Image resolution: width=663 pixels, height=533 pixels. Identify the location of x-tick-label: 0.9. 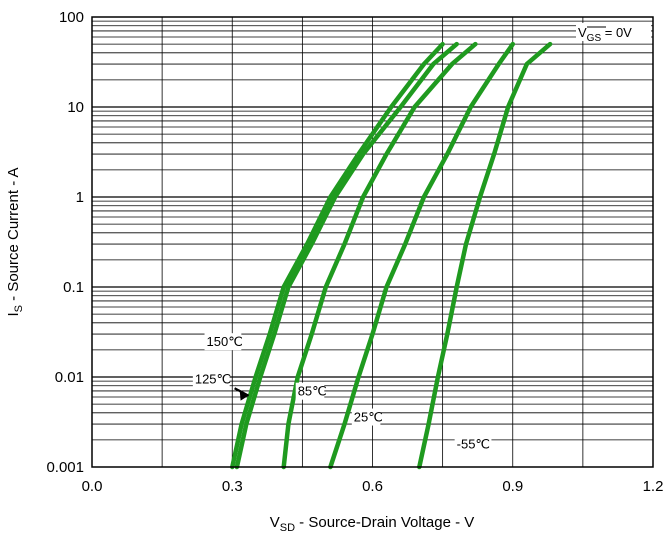
(512, 486).